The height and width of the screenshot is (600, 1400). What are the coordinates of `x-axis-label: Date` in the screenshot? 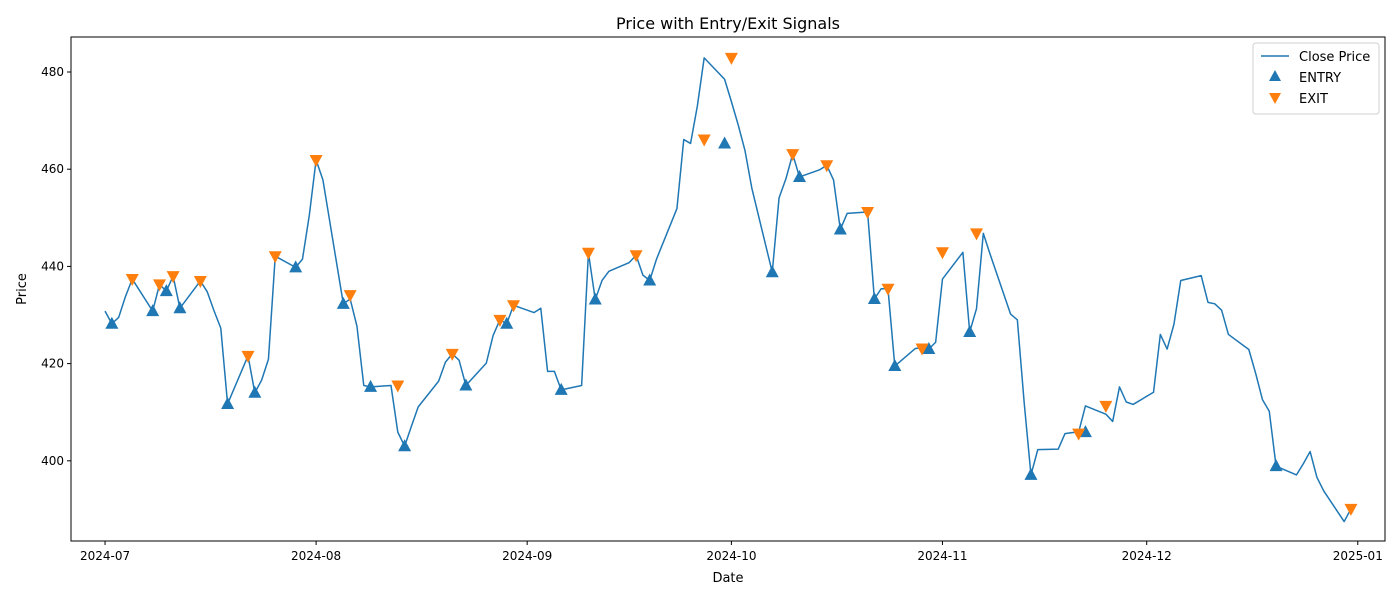 It's located at (727, 578).